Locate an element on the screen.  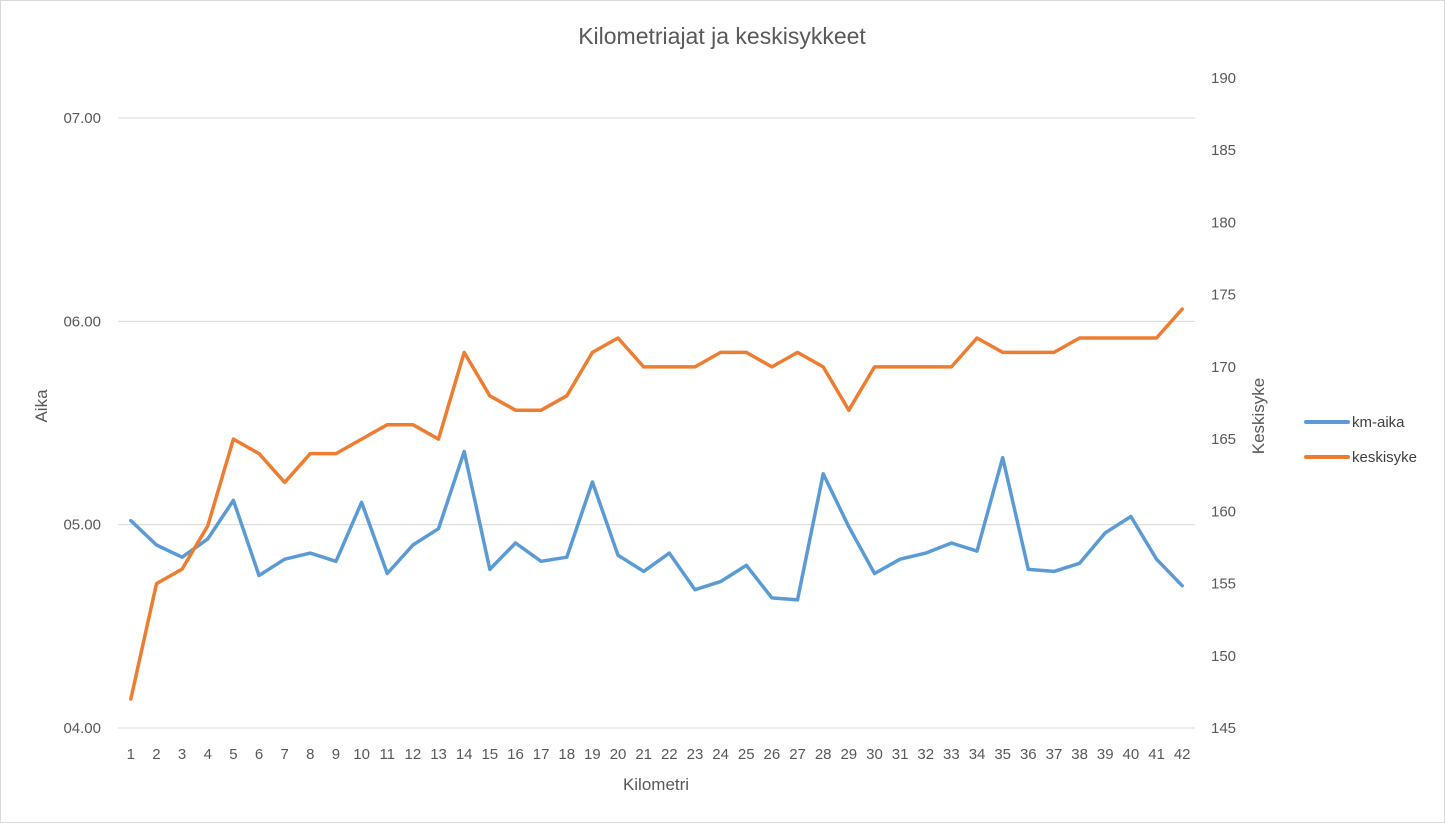
x-tick-label: 1 is located at coordinates (131, 754).